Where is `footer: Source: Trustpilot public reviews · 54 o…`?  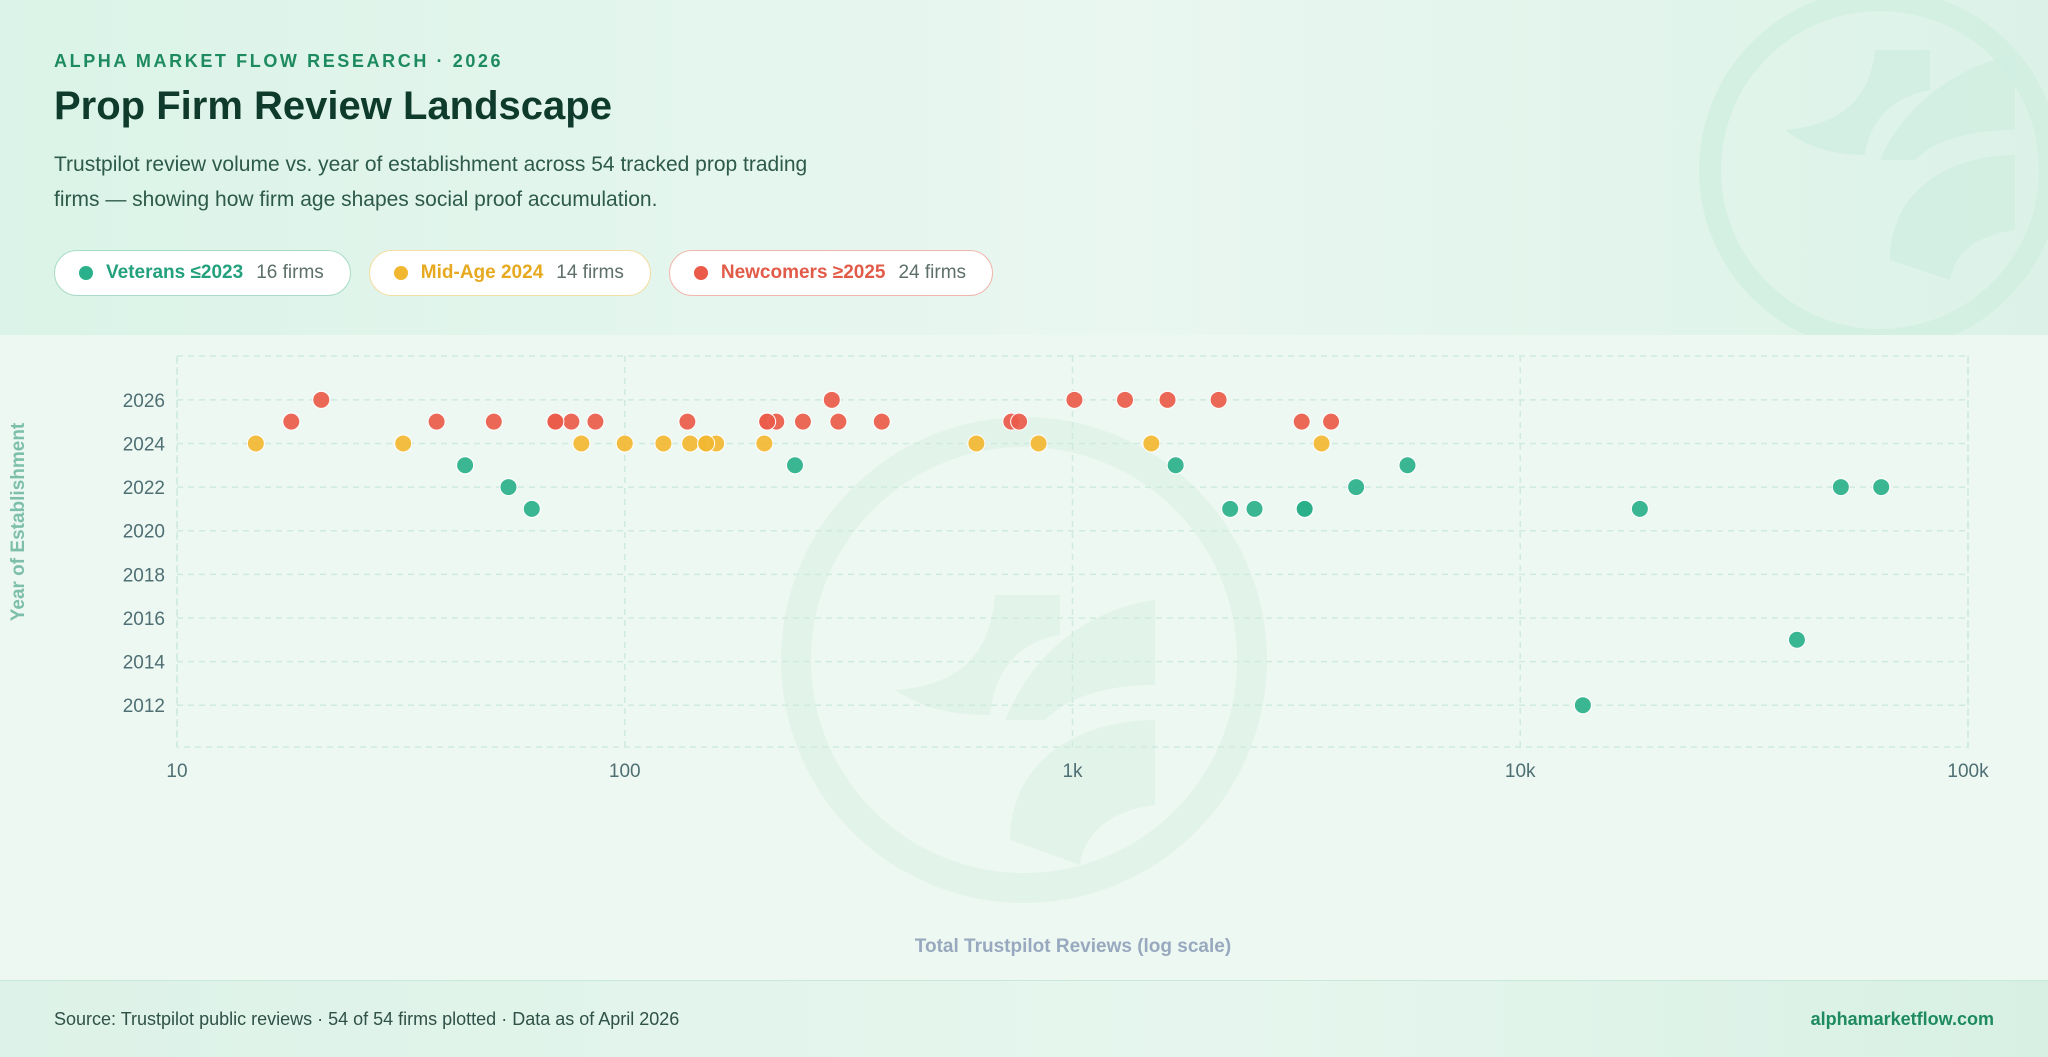 footer: Source: Trustpilot public reviews · 54 o… is located at coordinates (1024, 1018).